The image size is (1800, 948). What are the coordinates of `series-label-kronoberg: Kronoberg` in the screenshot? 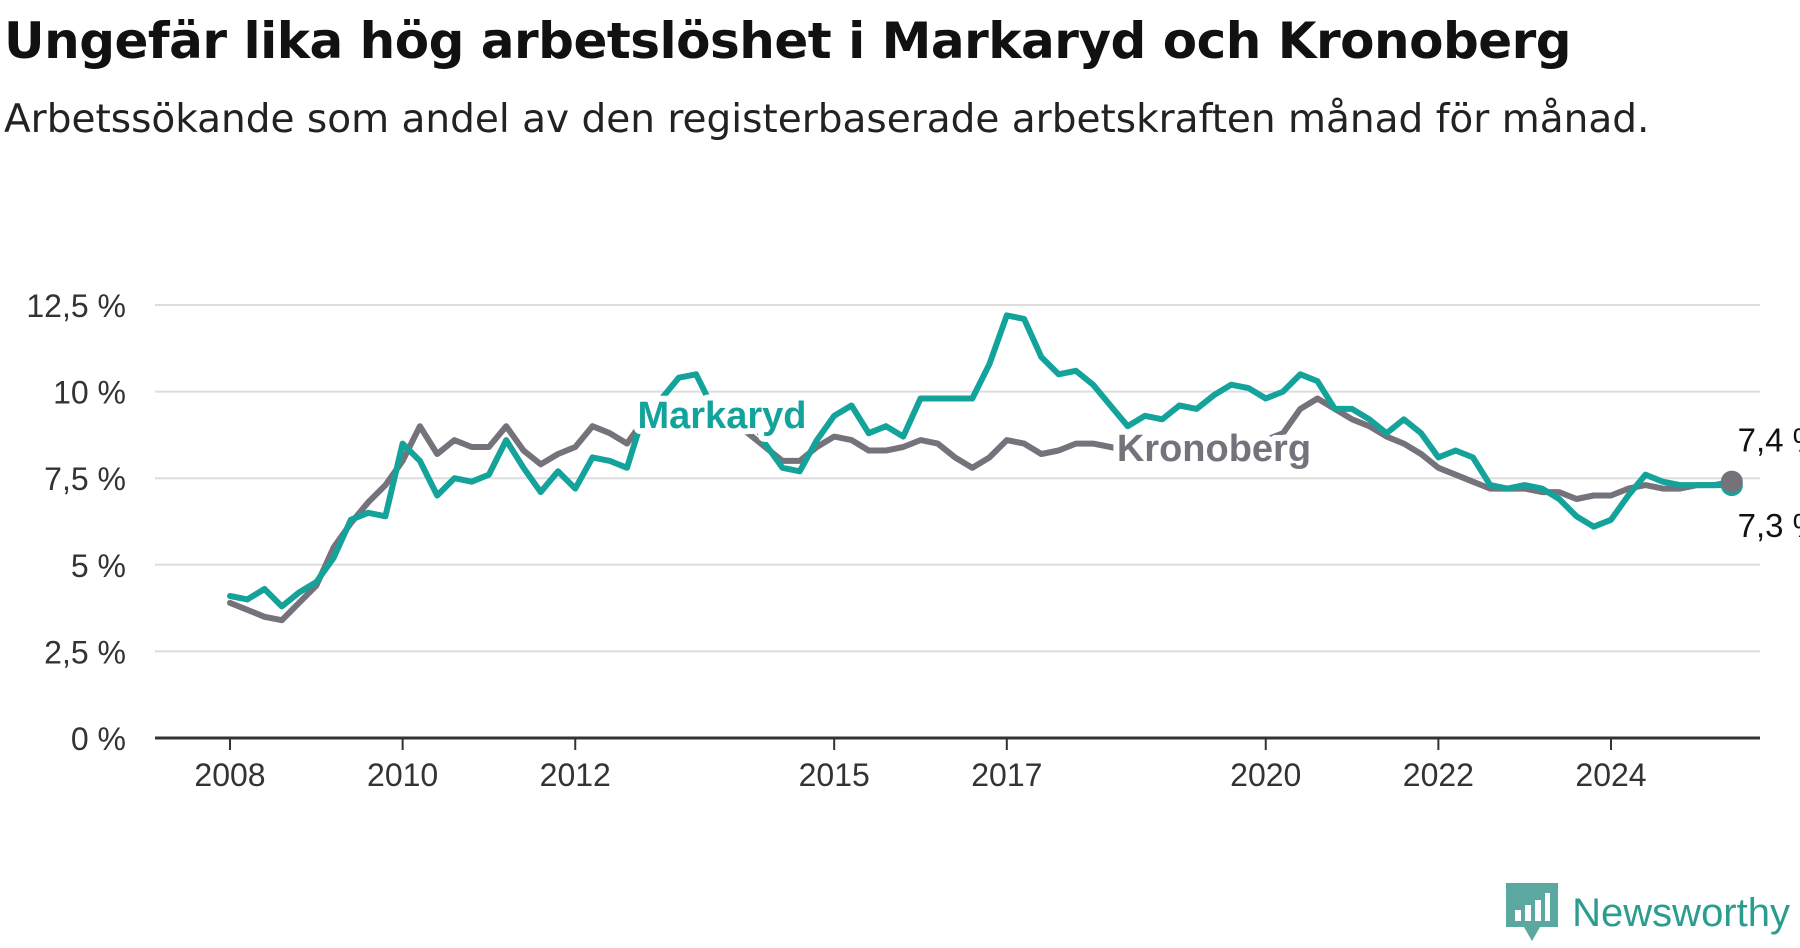 It's located at (1214, 449).